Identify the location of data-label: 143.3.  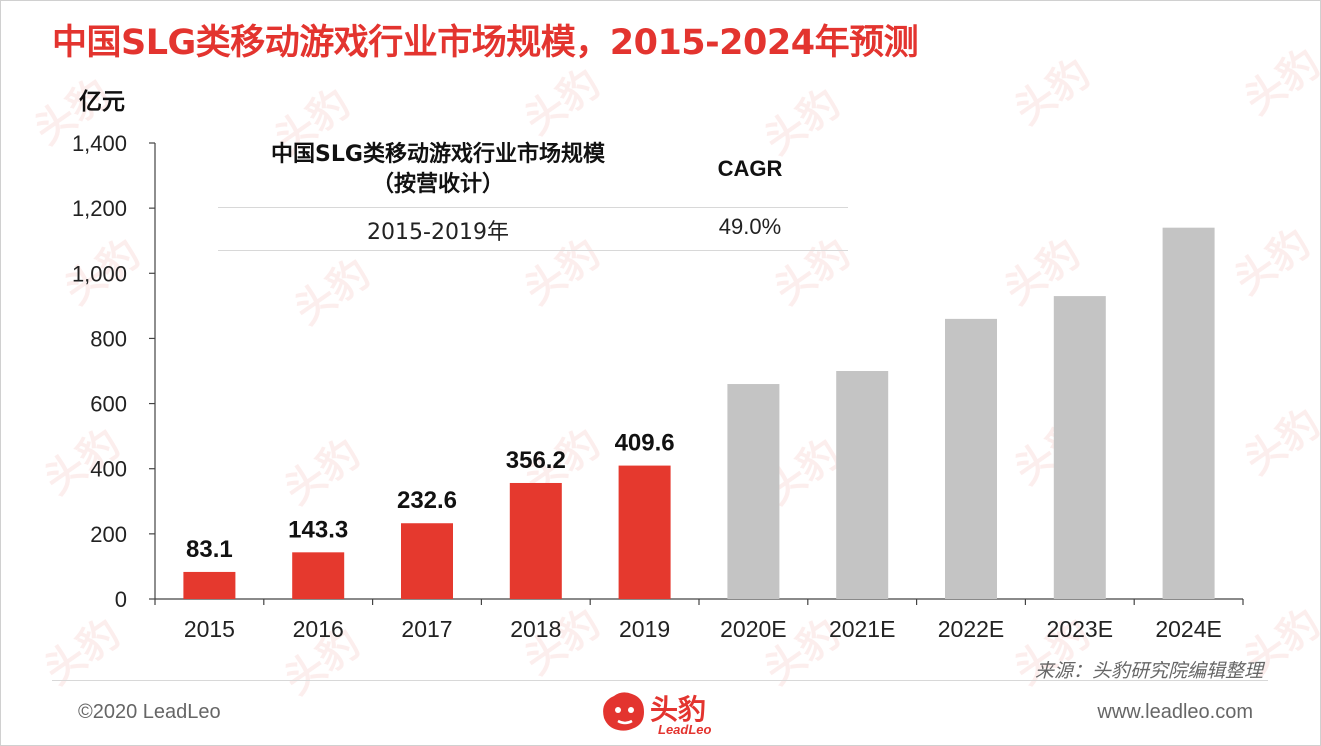
(318, 529).